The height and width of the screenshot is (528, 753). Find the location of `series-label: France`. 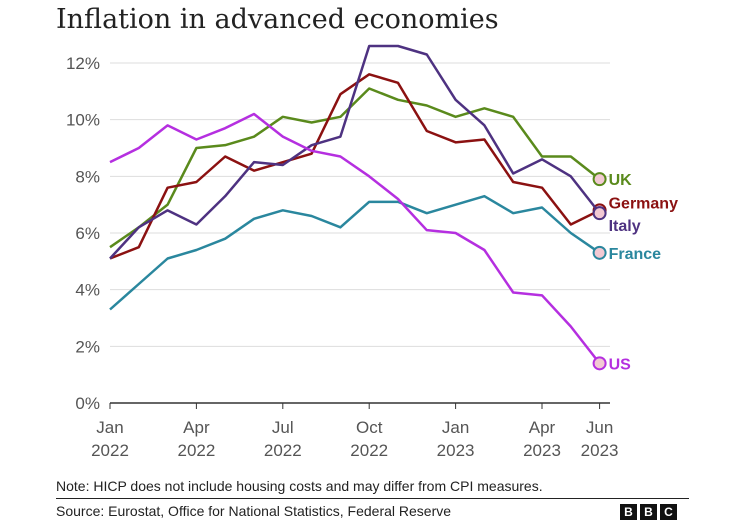

series-label: France is located at coordinates (635, 254).